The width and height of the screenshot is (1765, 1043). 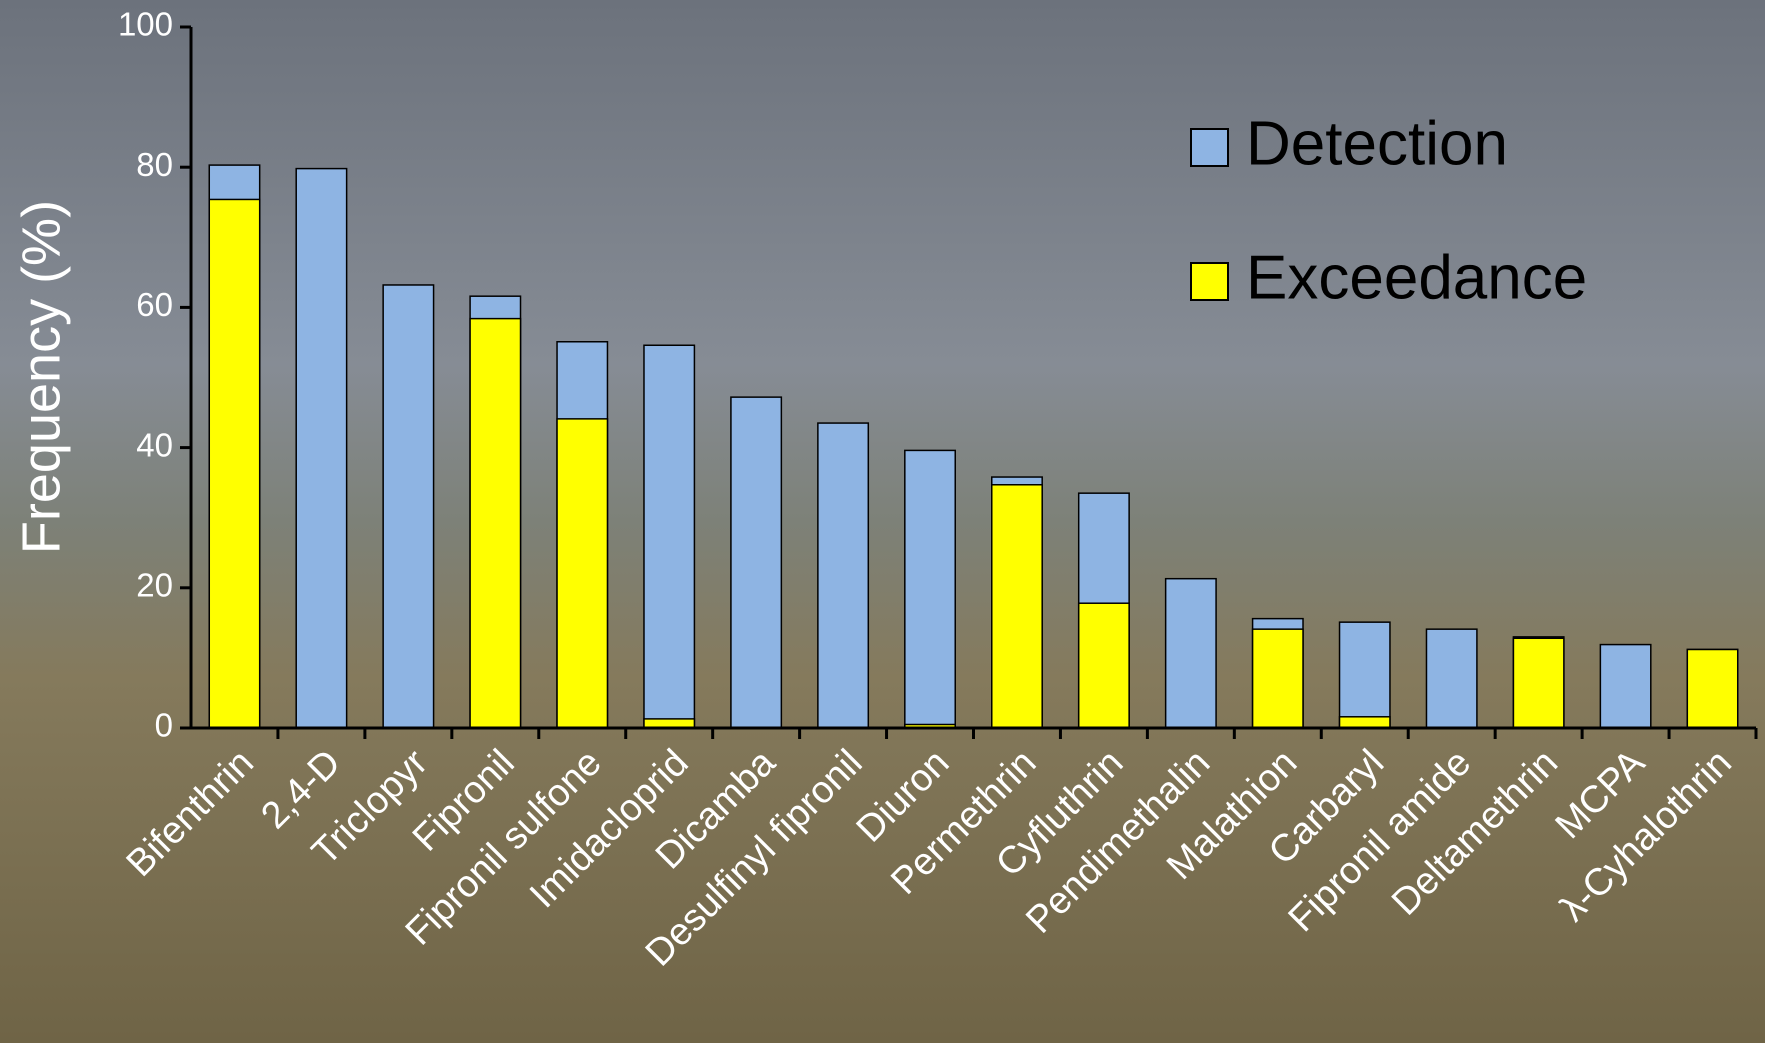 I want to click on y-tick-label: 40, so click(x=154, y=444).